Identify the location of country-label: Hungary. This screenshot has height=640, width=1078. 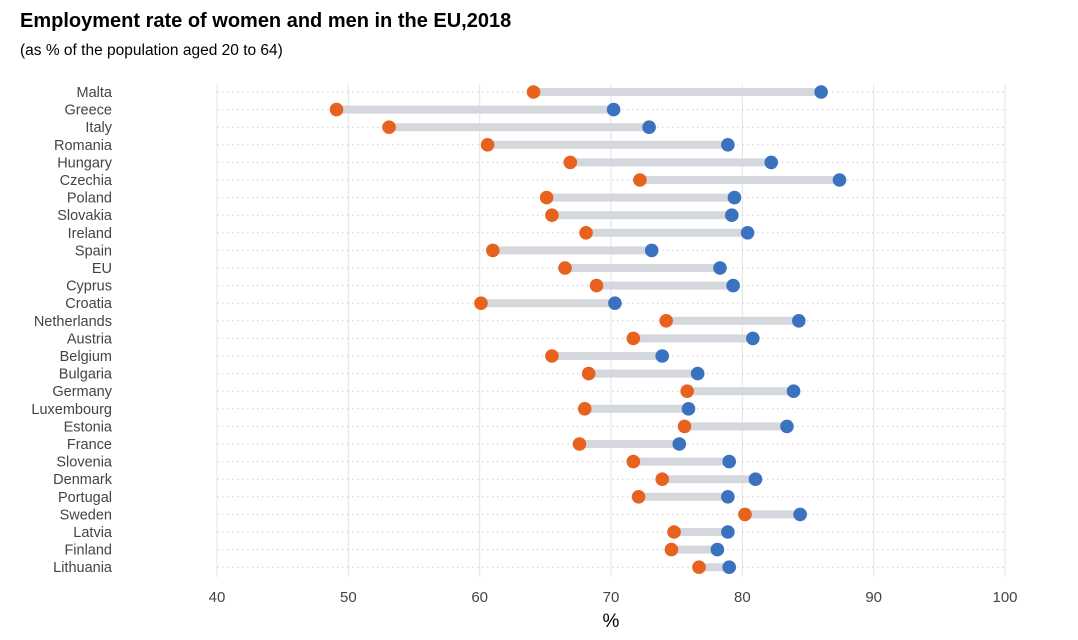
(85, 163).